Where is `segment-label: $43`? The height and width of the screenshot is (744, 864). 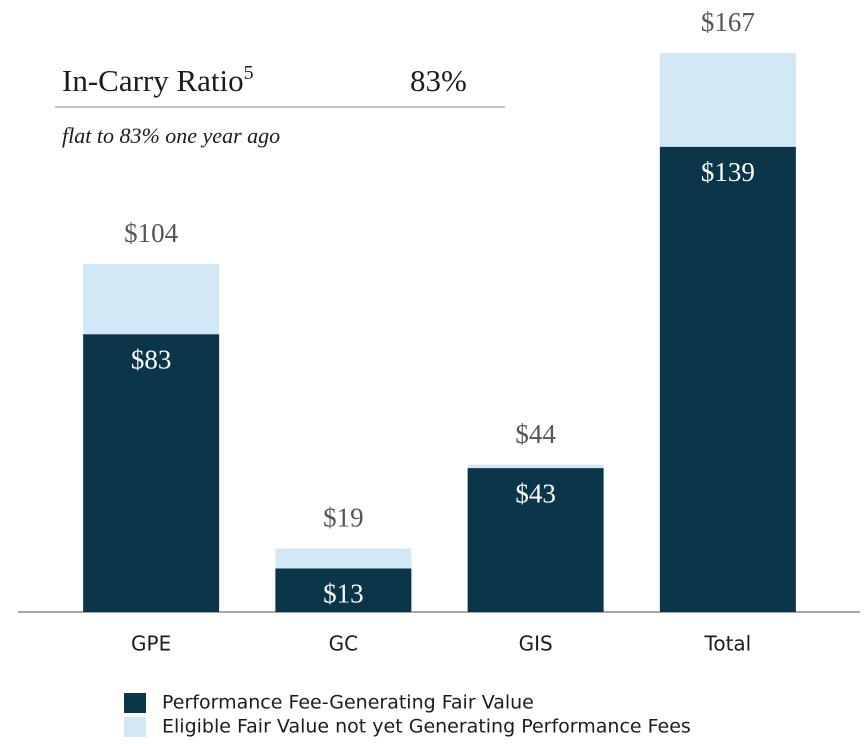
segment-label: $43 is located at coordinates (535, 493).